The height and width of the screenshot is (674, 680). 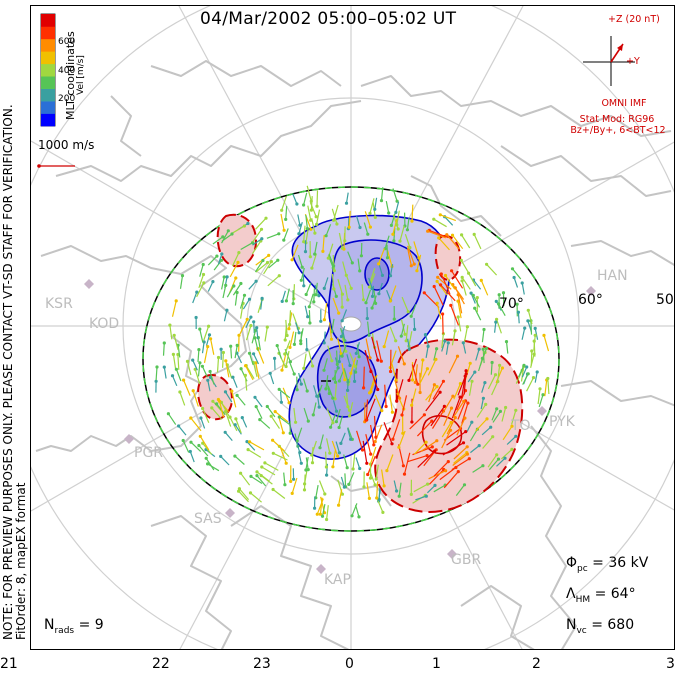 I want to click on stat-cross-polar-potential: Φpc = 36 kV, so click(x=607, y=564).